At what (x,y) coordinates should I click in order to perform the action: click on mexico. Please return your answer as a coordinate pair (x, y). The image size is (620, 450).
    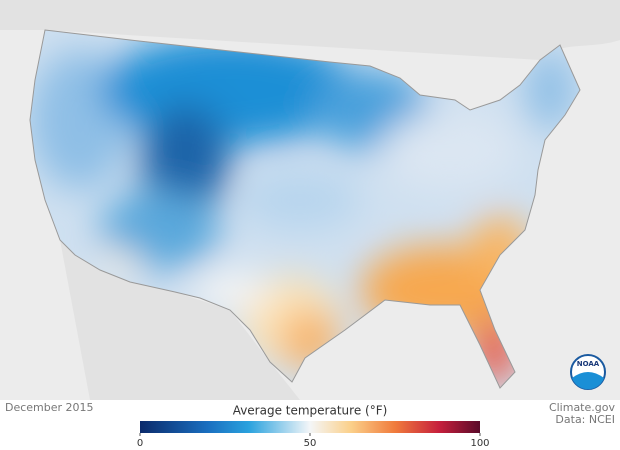
    Looking at the image, I should click on (180, 320).